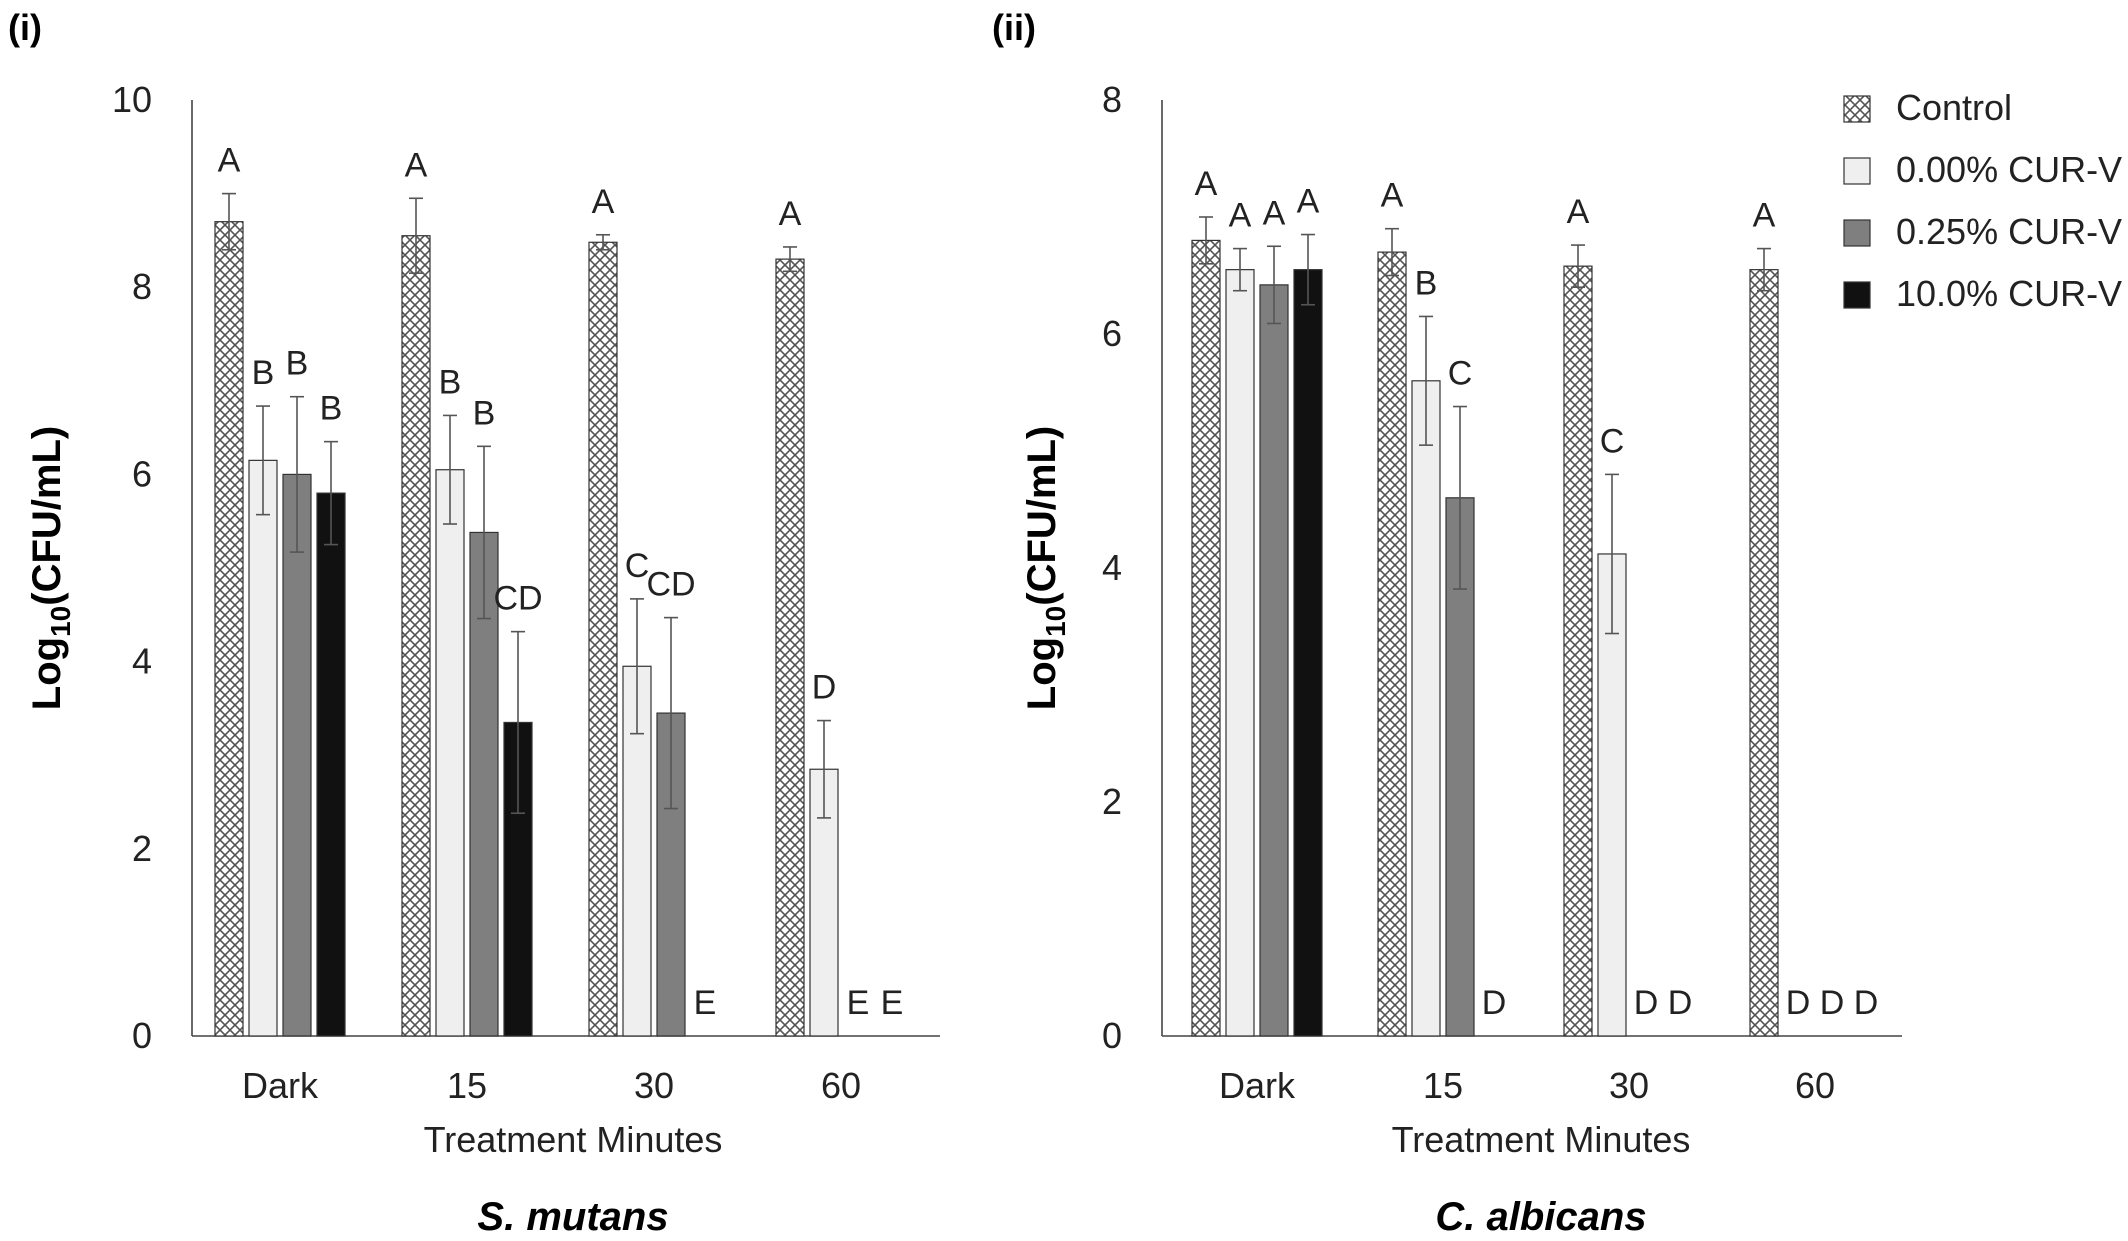  Describe the element at coordinates (2009, 231) in the screenshot. I see `legend-label: 0.25% CUR-V` at that location.